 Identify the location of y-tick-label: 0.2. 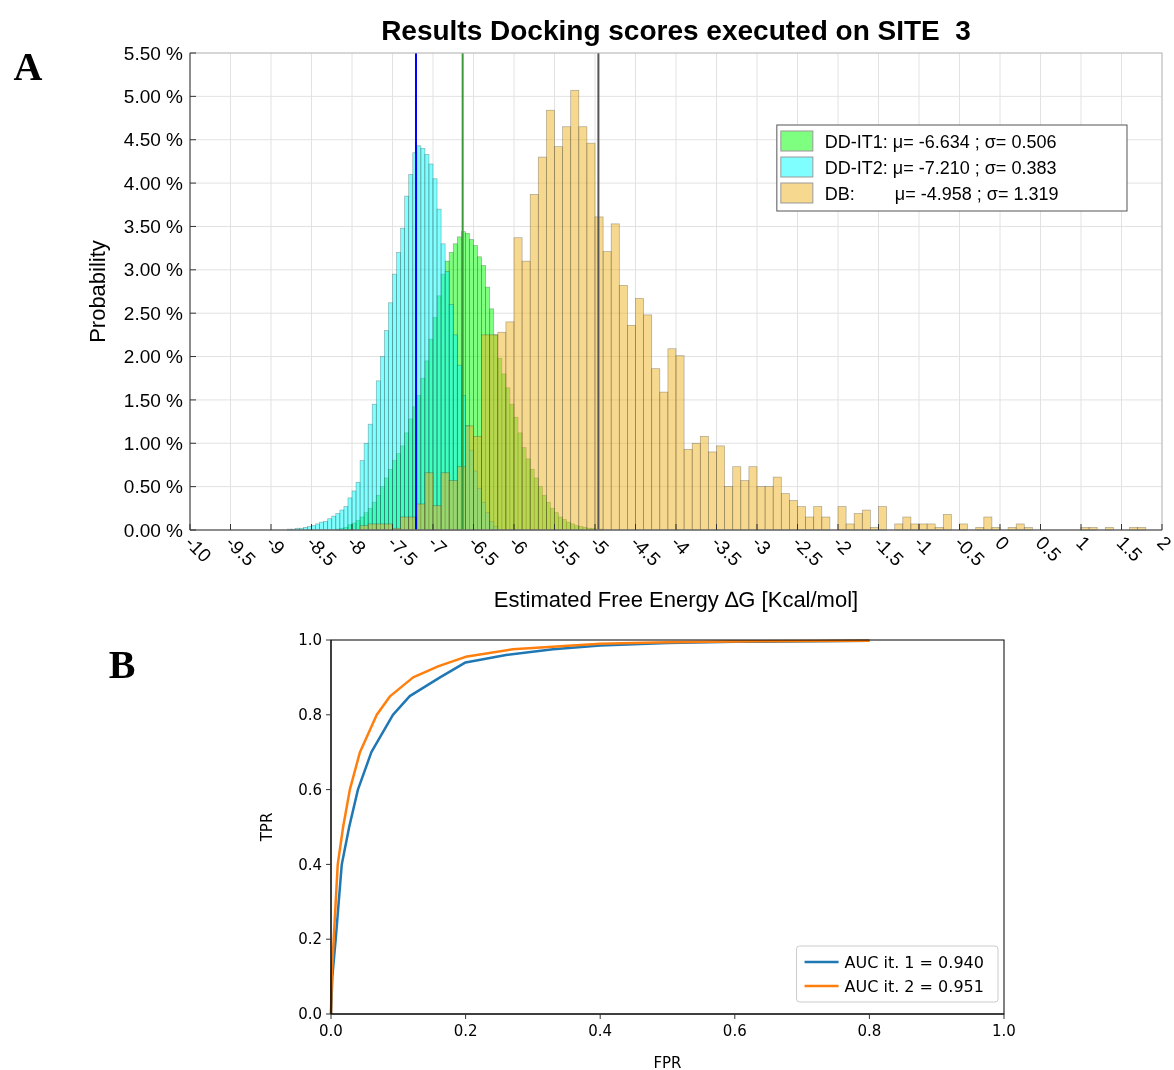
(310, 939).